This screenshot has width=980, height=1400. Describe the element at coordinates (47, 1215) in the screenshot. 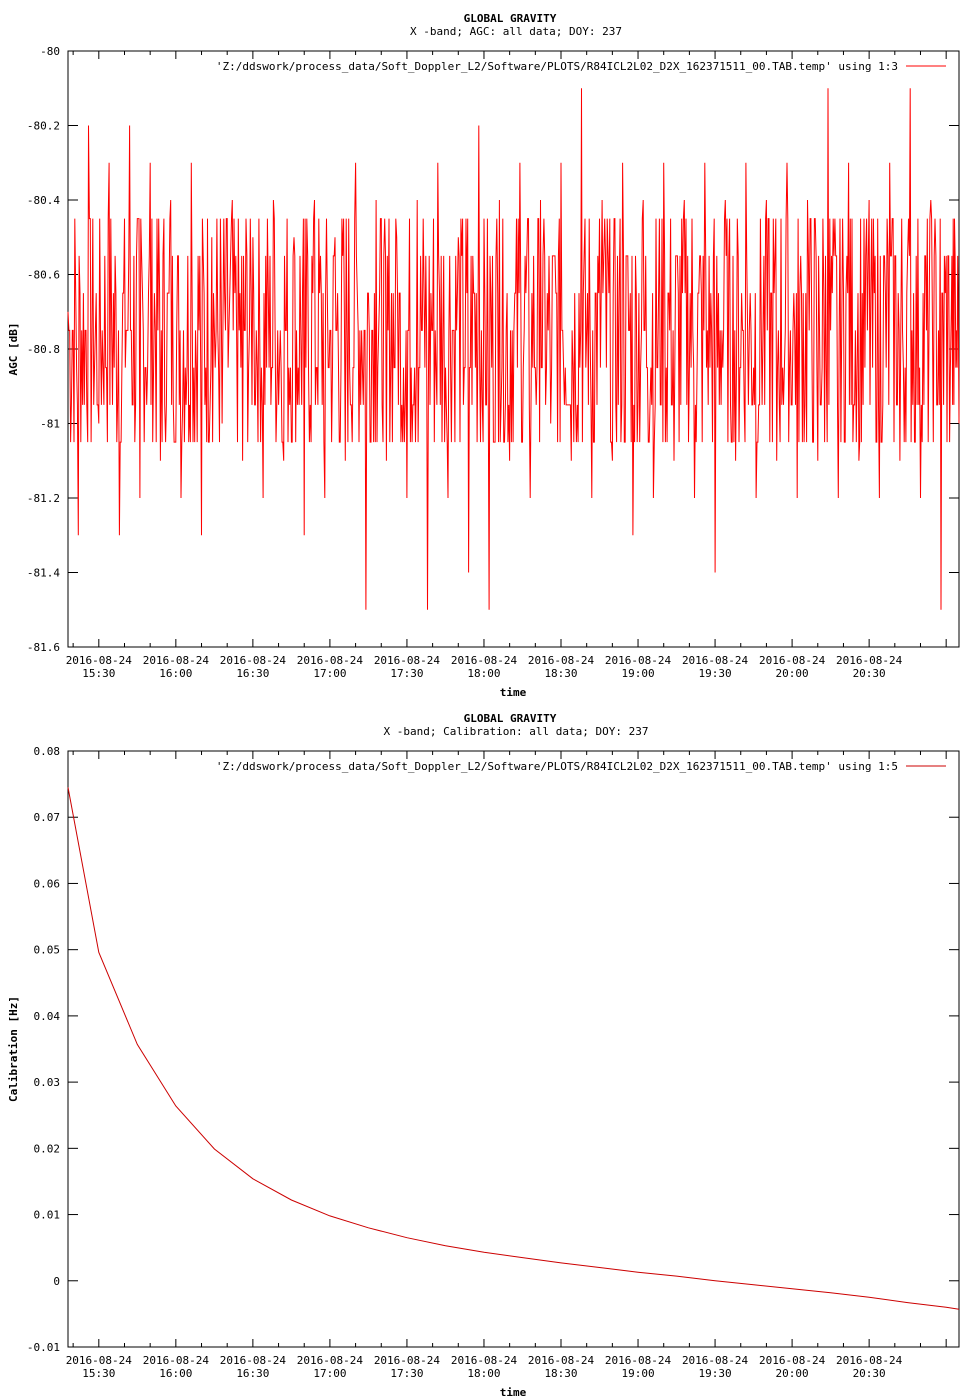

I see `y-tick-label: 0.01` at that location.